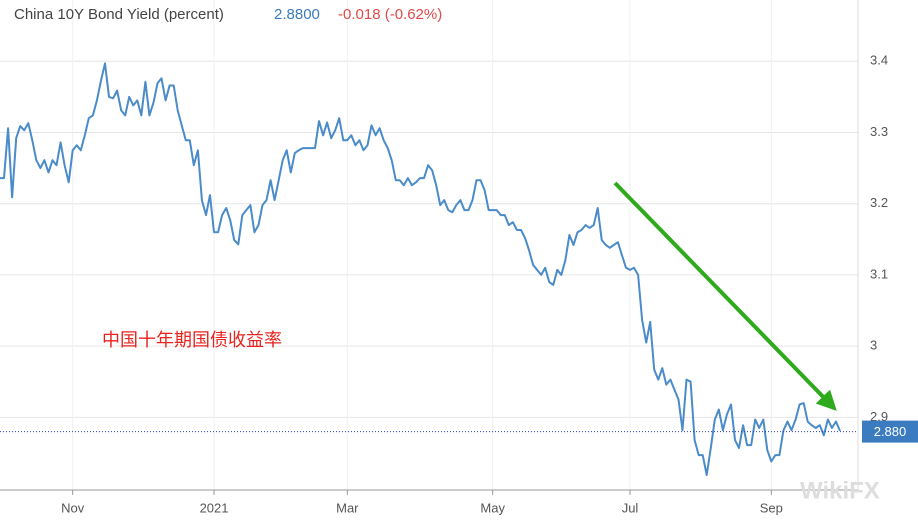  What do you see at coordinates (630, 507) in the screenshot?
I see `x-tick-label: Jul` at bounding box center [630, 507].